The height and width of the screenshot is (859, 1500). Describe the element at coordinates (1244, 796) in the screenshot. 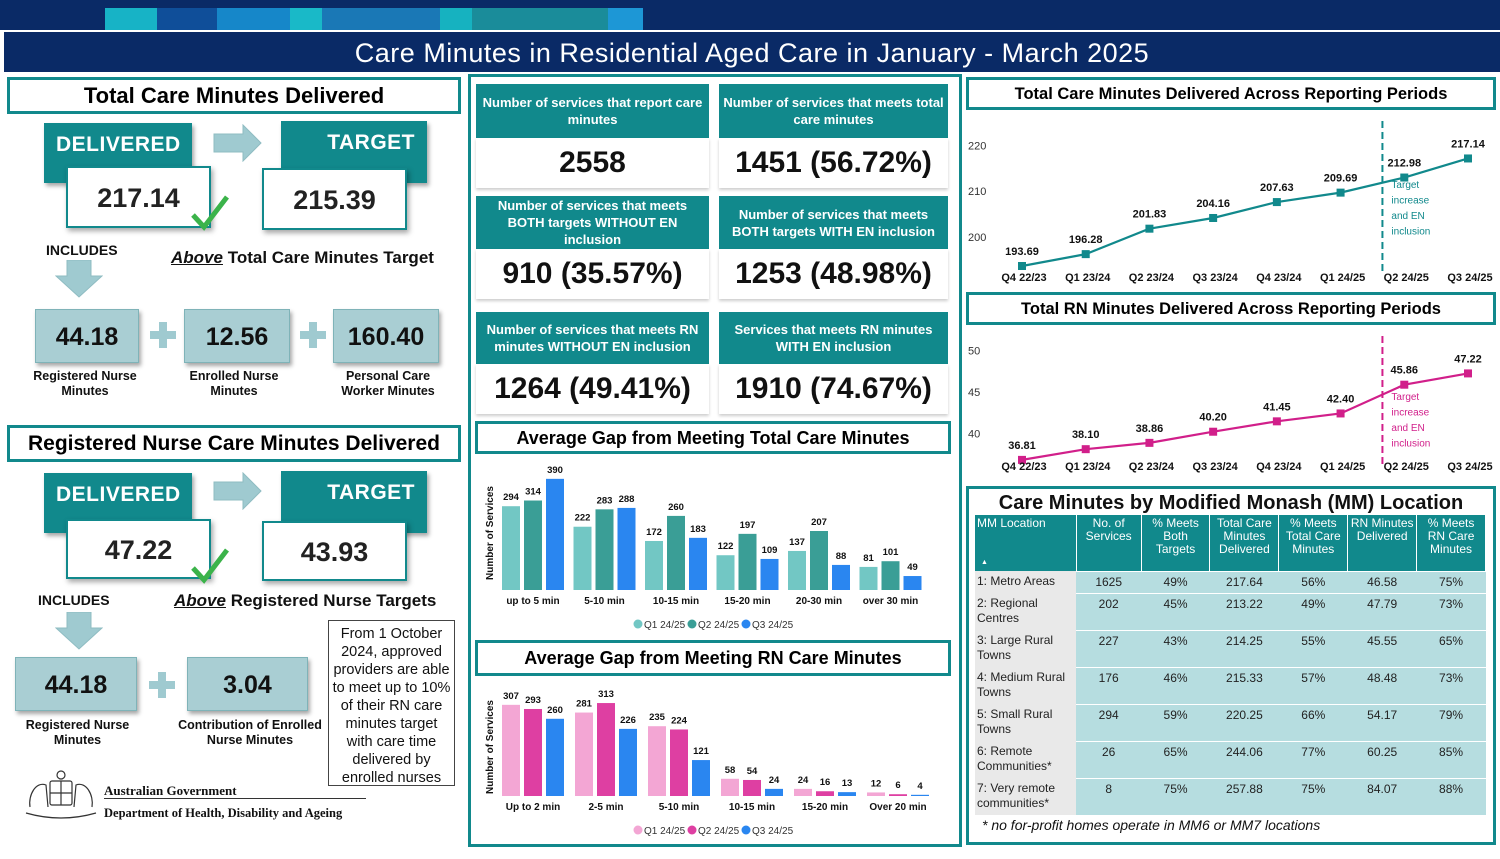

I see `value-cell: 257.88` at that location.